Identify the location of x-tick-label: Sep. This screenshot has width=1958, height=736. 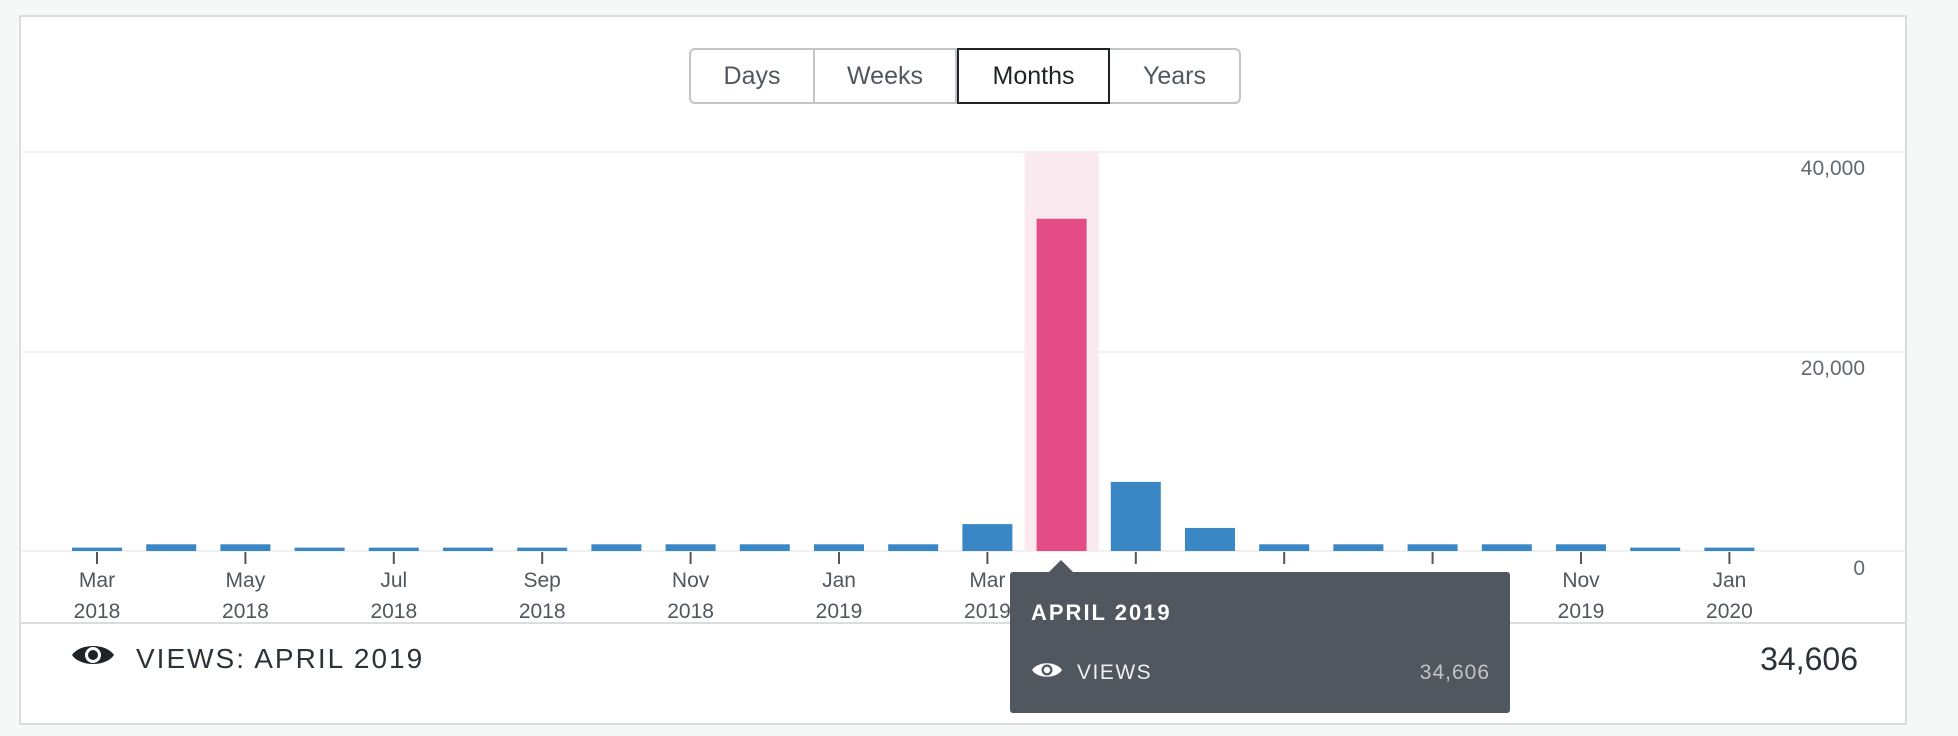
(542, 580).